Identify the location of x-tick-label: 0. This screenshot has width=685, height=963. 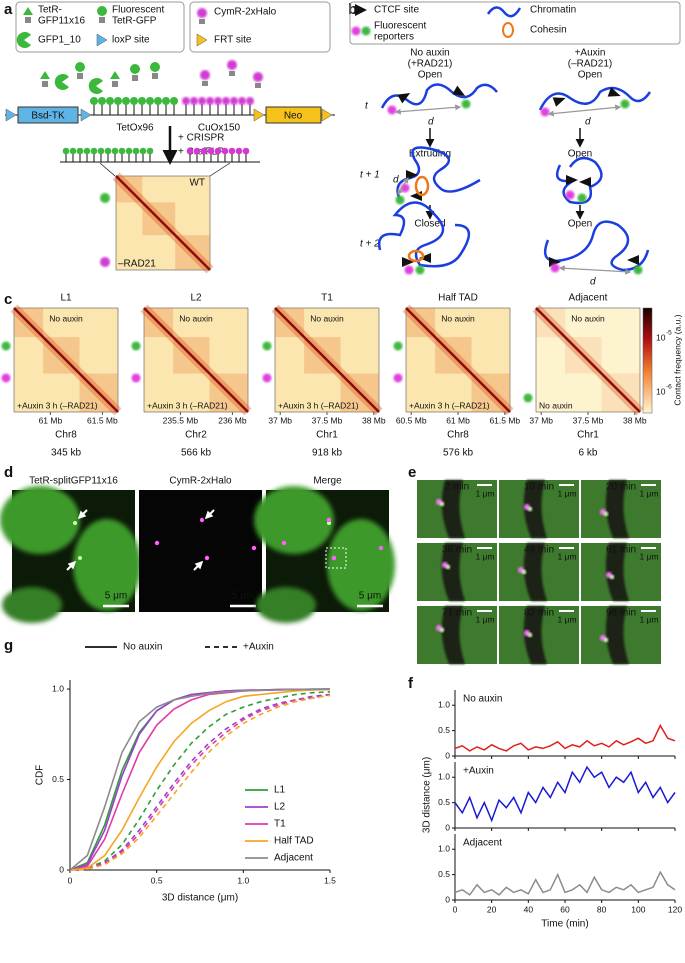
(455, 909).